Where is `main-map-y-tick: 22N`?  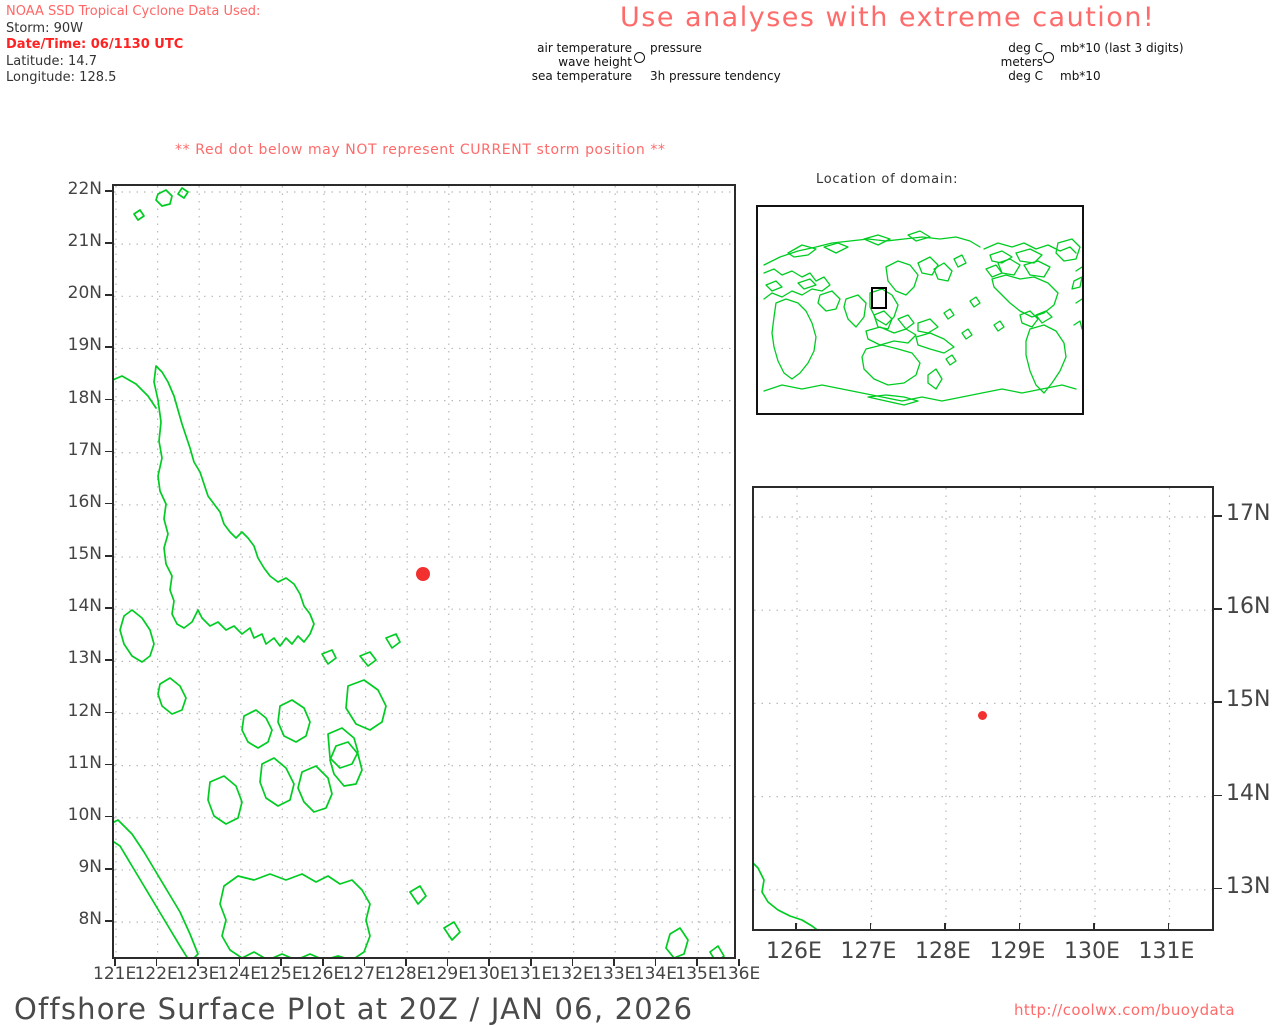
main-map-y-tick: 22N is located at coordinates (84, 189).